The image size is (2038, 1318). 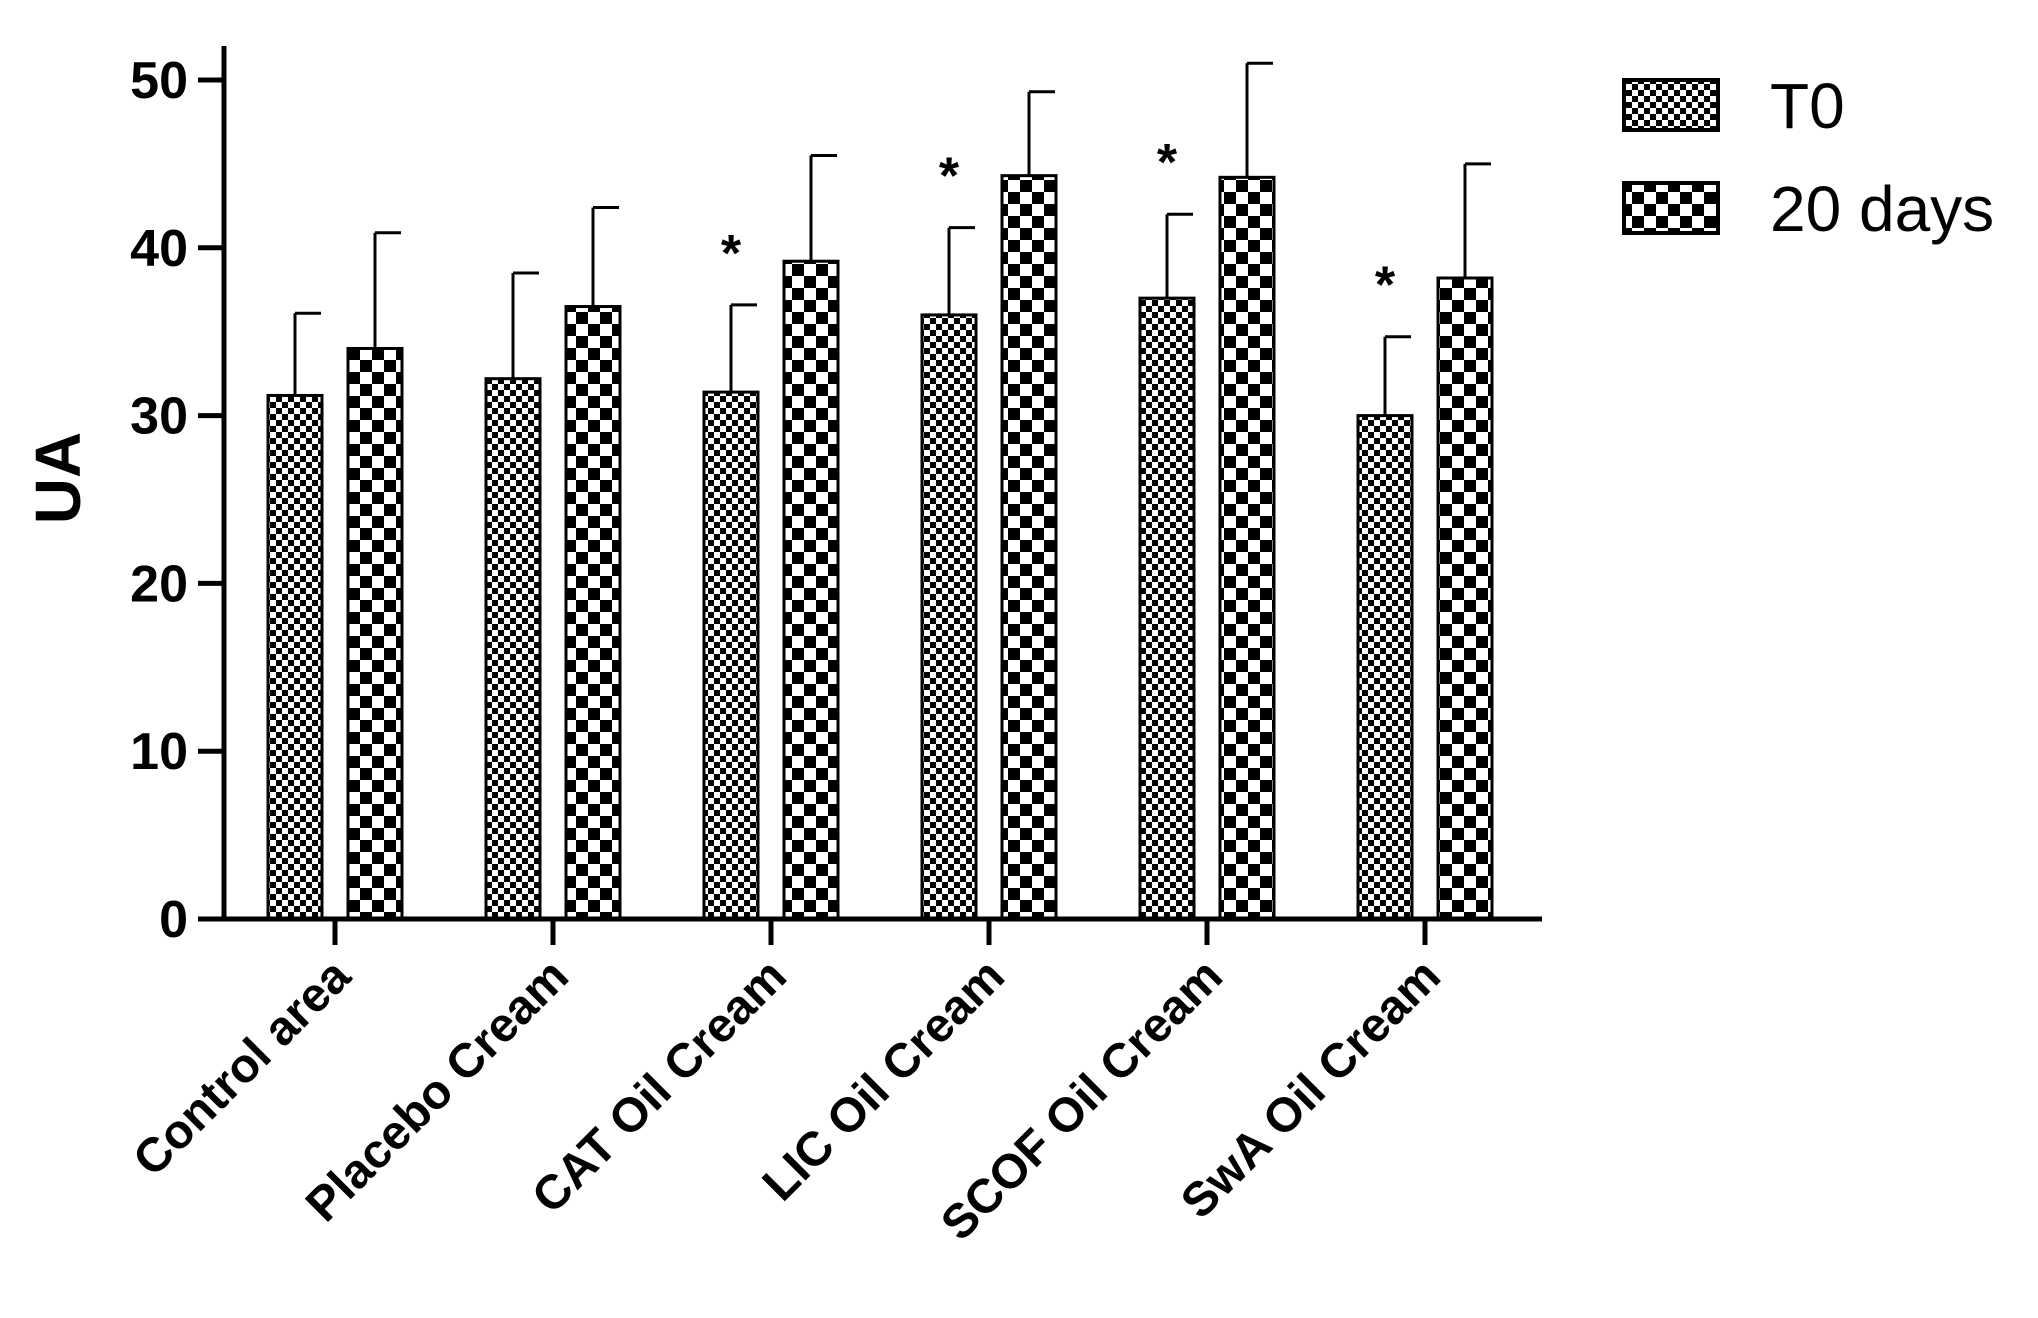 What do you see at coordinates (242, 1068) in the screenshot?
I see `x-tick-label-control-area: Control area` at bounding box center [242, 1068].